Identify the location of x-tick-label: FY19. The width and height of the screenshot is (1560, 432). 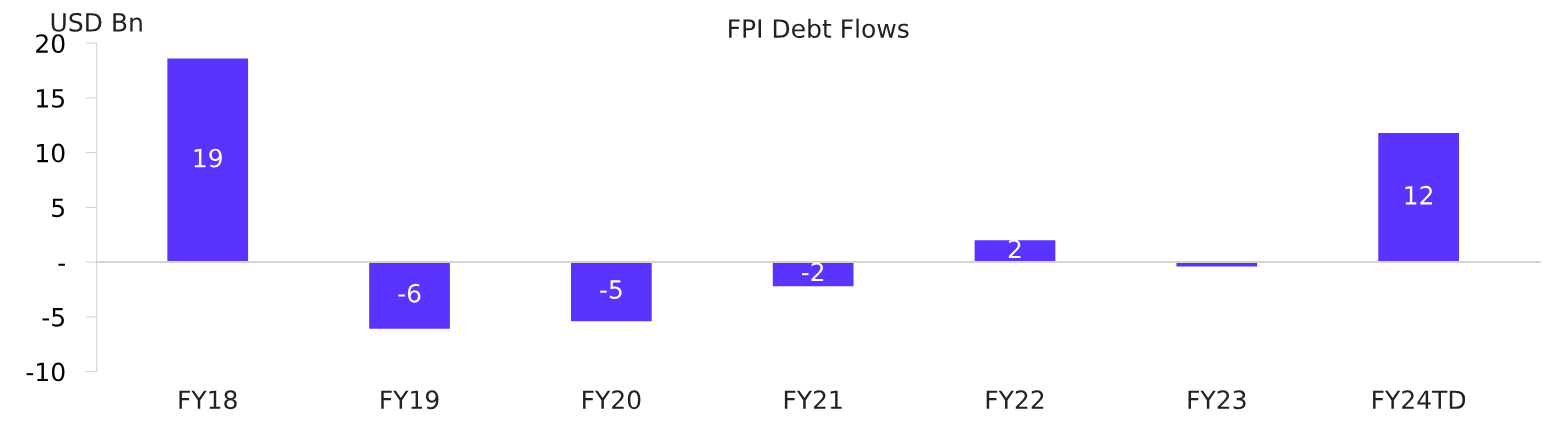
(410, 400).